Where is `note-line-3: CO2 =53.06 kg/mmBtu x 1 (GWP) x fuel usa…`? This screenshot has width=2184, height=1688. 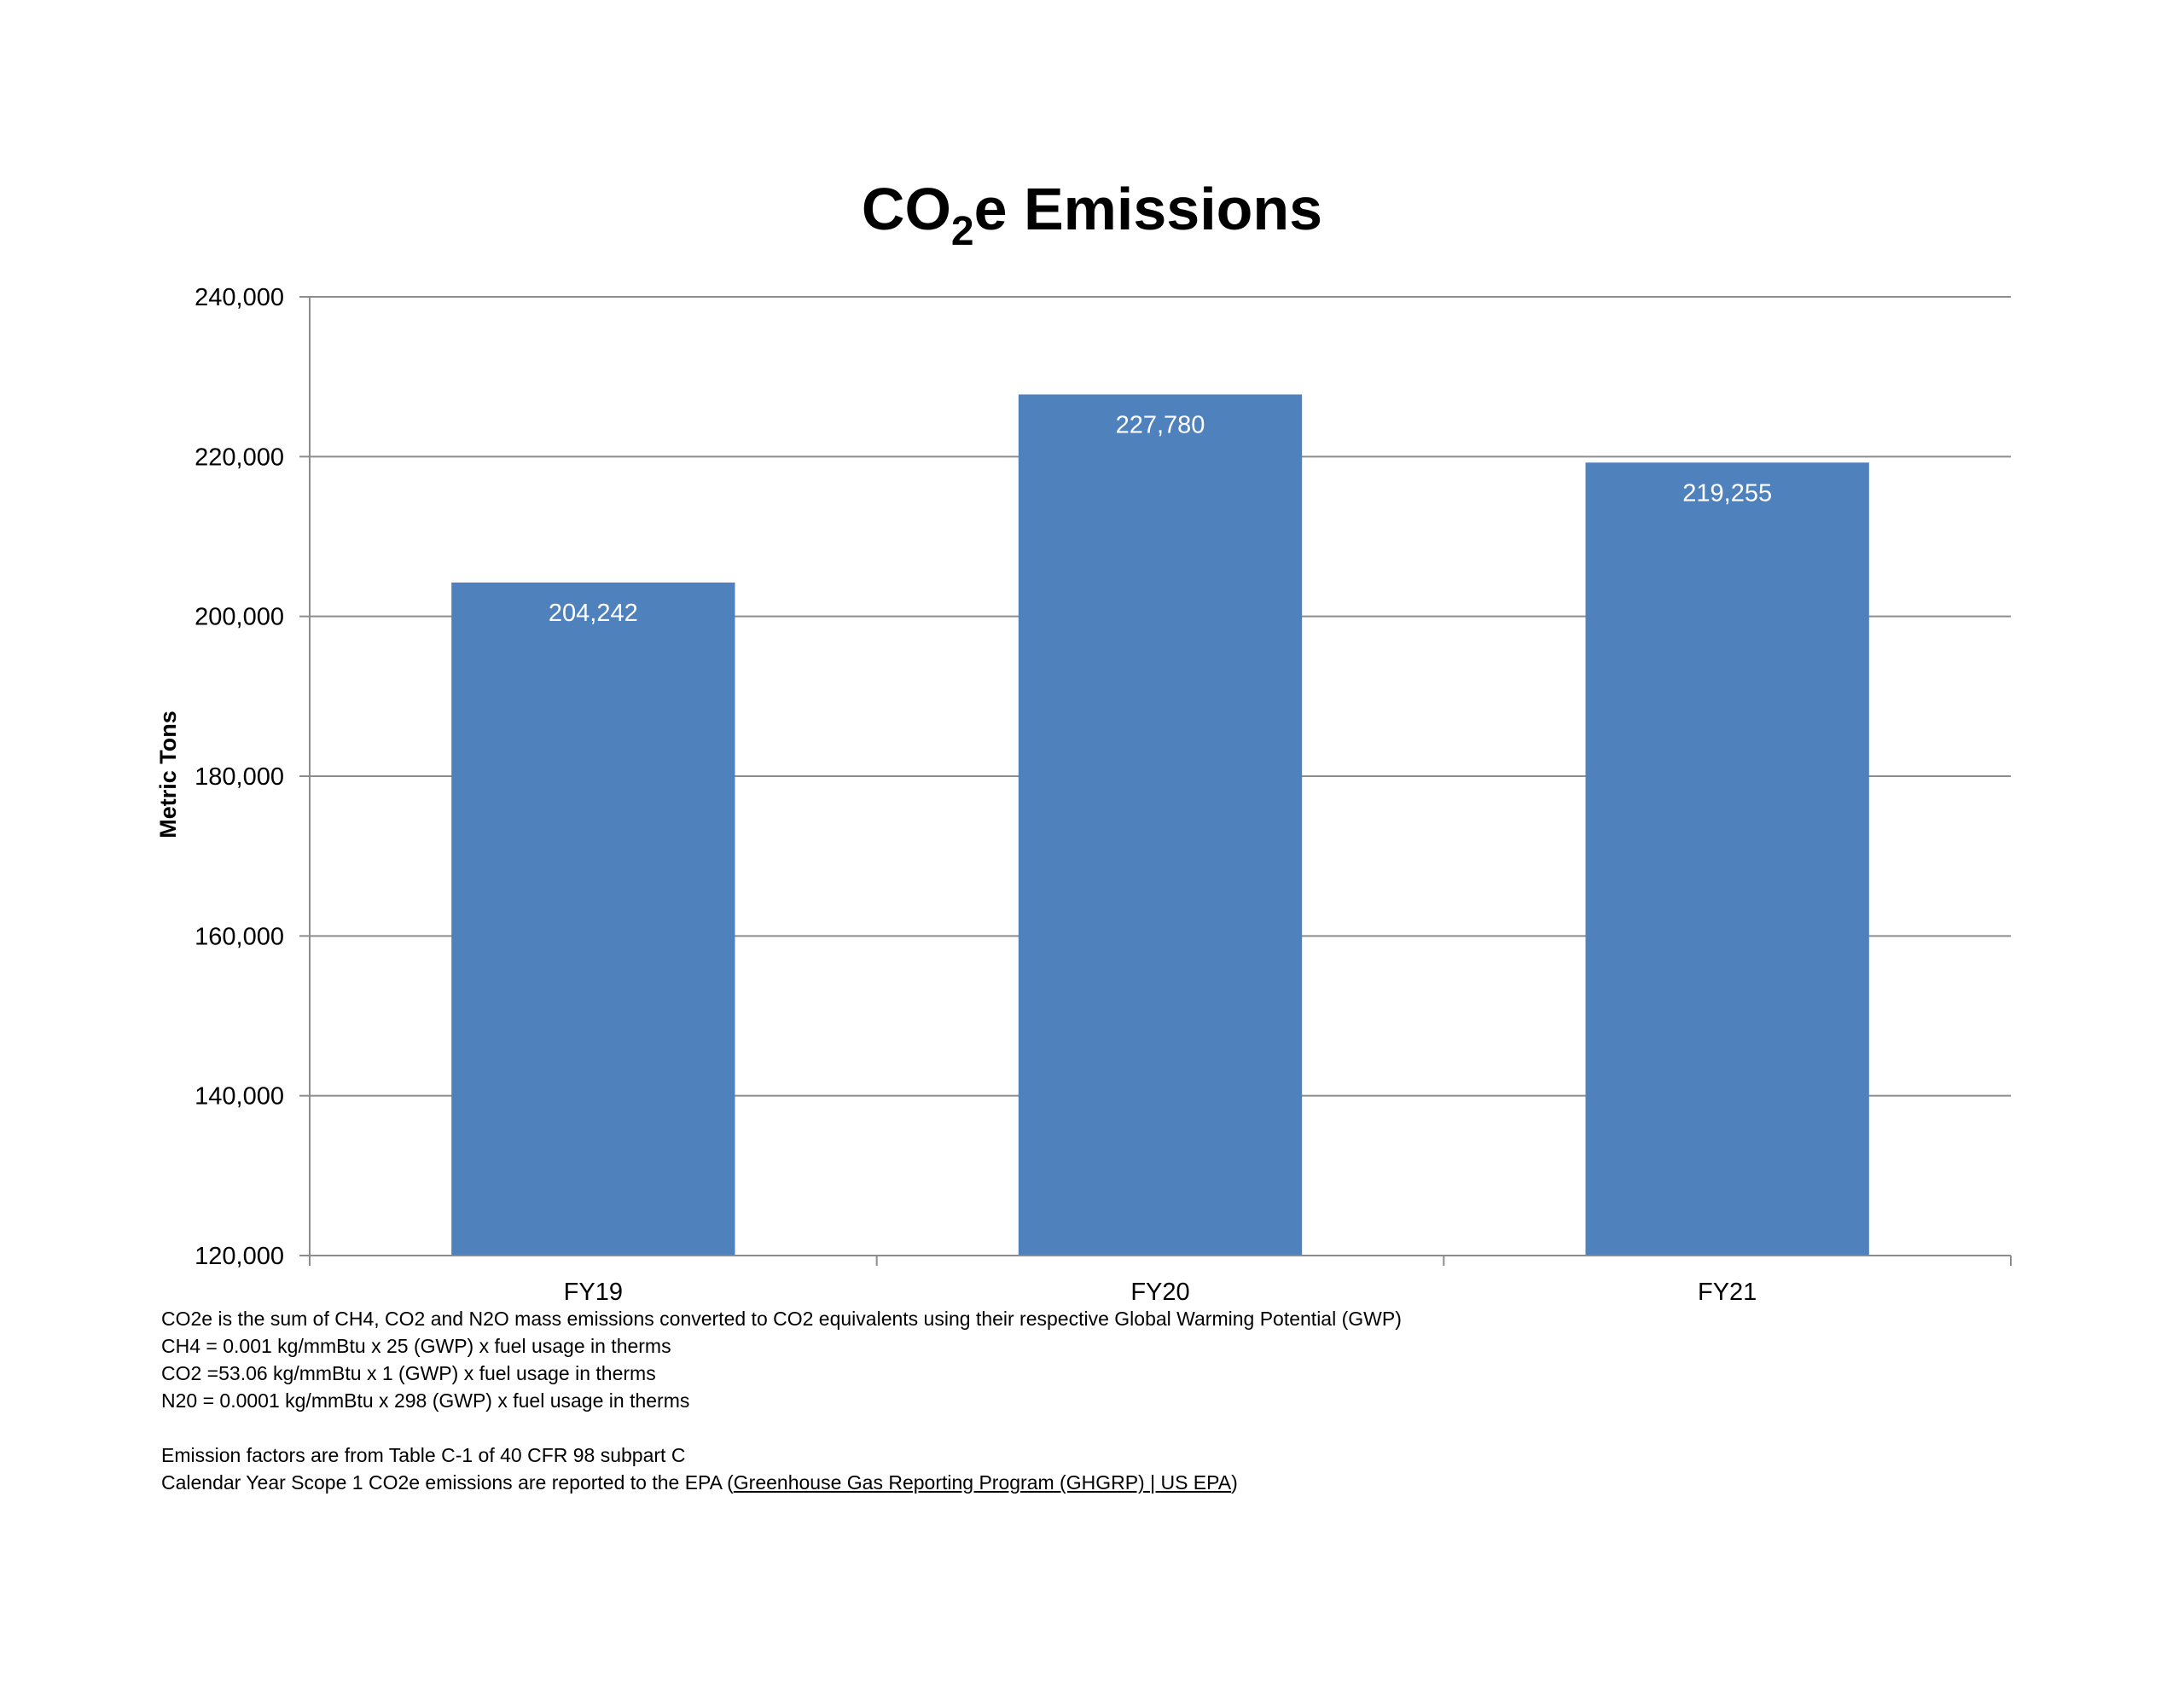
note-line-3: CO2 =53.06 kg/mmBtu x 1 (GWP) x fuel usa… is located at coordinates (408, 1373).